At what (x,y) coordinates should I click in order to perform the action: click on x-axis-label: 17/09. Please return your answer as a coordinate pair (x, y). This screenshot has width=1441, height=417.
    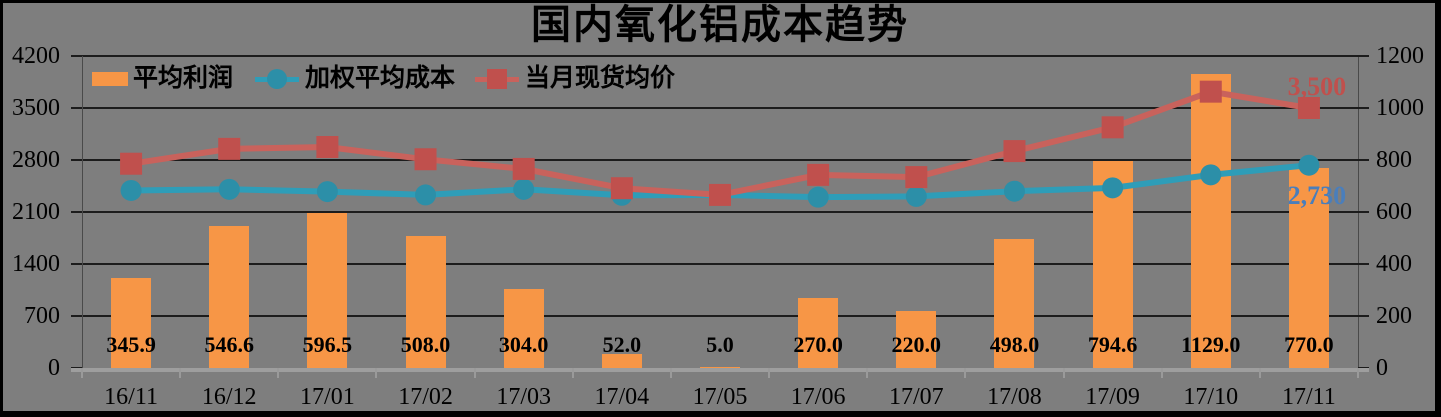
    Looking at the image, I should click on (1112, 397).